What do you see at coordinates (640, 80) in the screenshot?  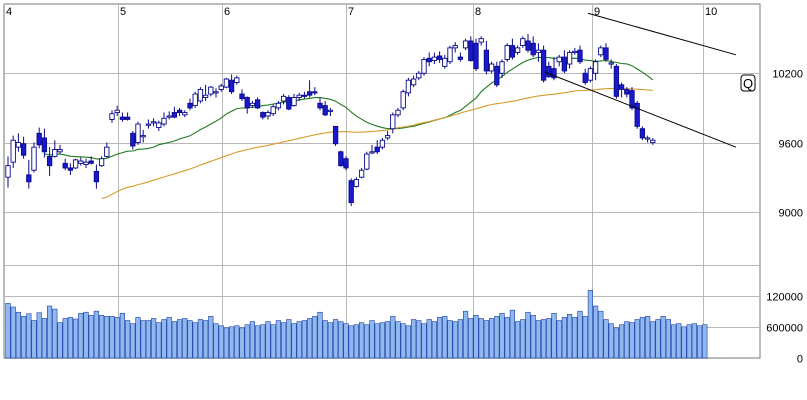 I see `trend-channel` at bounding box center [640, 80].